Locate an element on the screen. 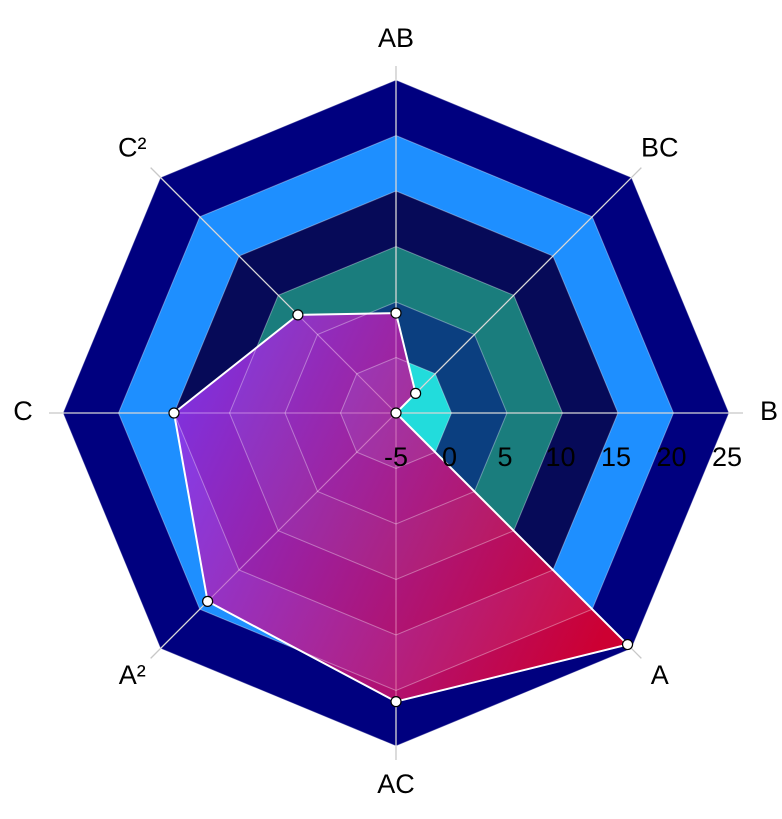  r-tick-label: 10 is located at coordinates (560, 457).